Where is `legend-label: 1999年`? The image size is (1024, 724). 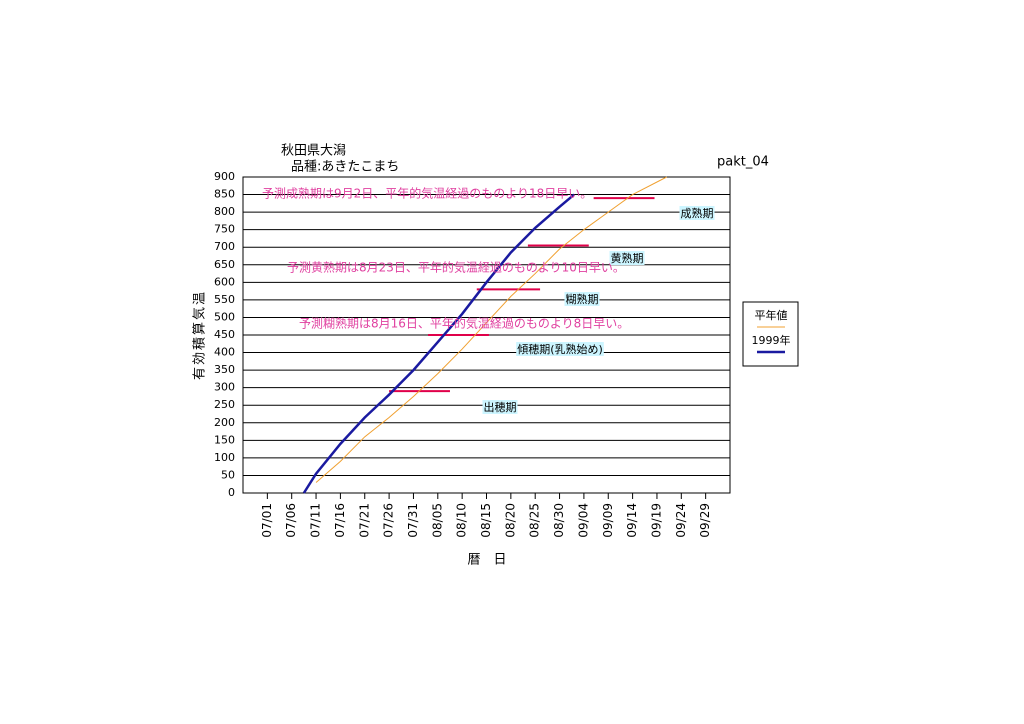 legend-label: 1999年 is located at coordinates (771, 340).